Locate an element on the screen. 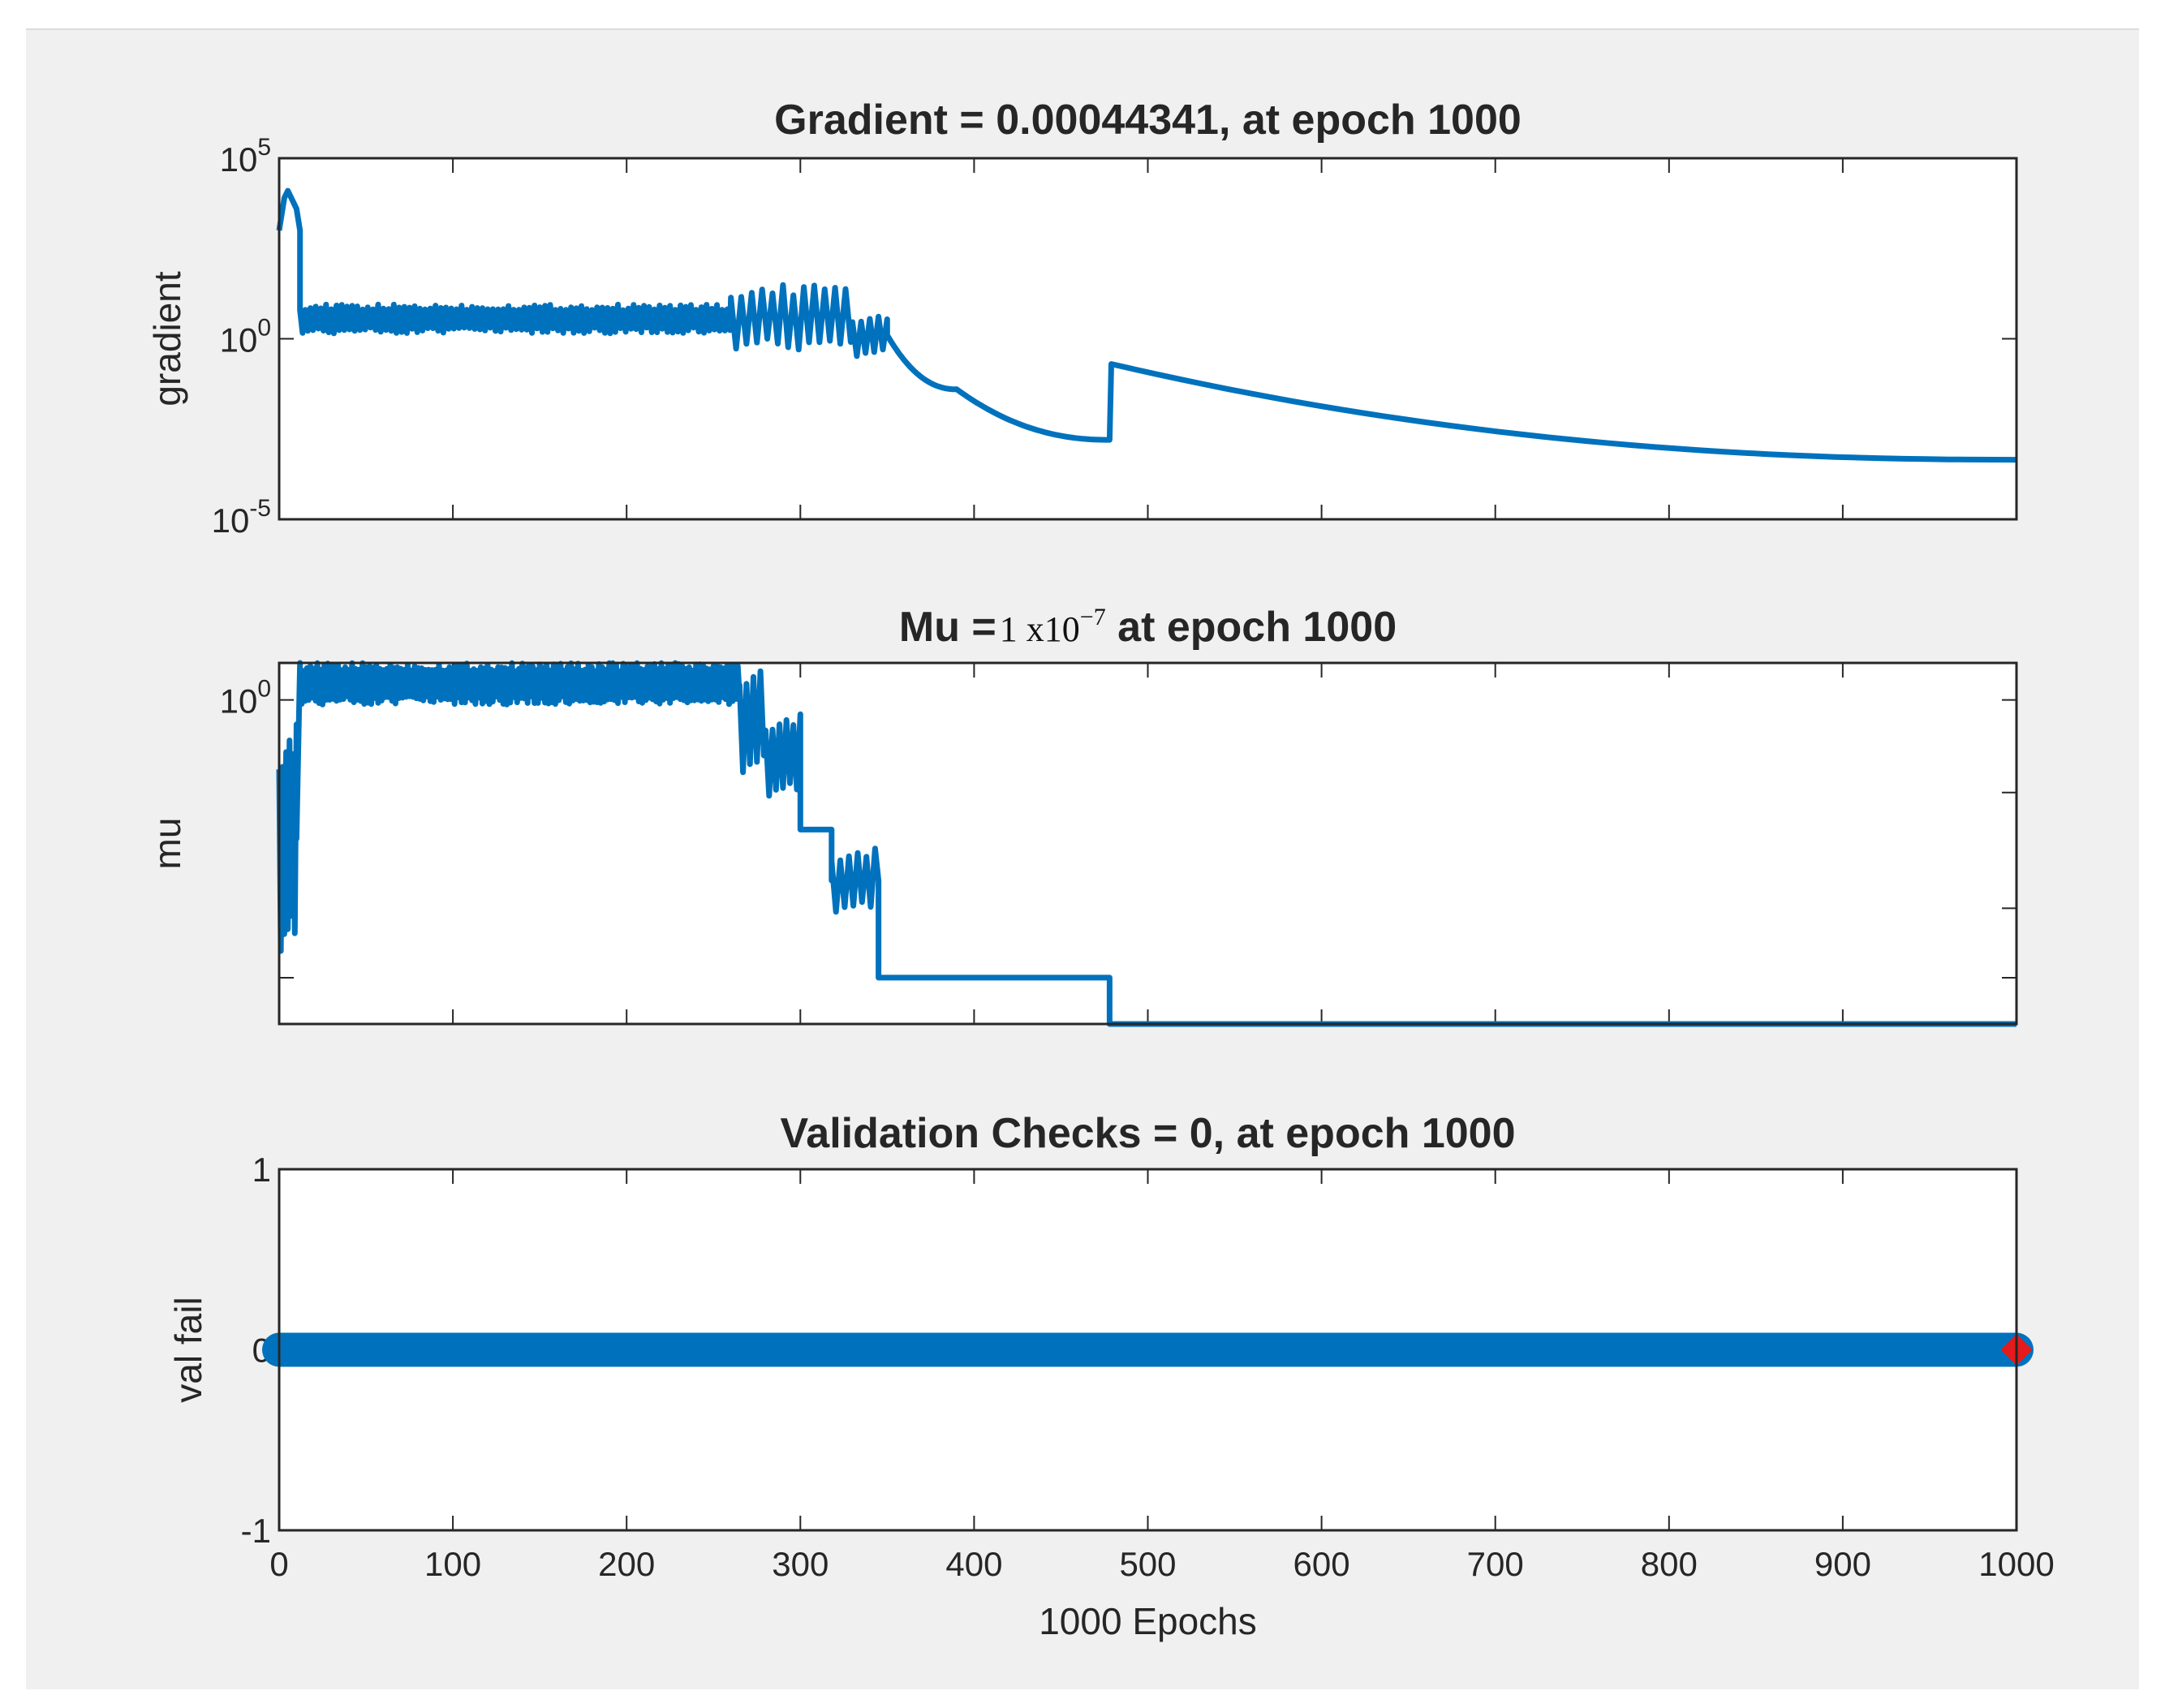 Image resolution: width=2165 pixels, height=1708 pixels. x-tick-label: 1000 is located at coordinates (2016, 1564).